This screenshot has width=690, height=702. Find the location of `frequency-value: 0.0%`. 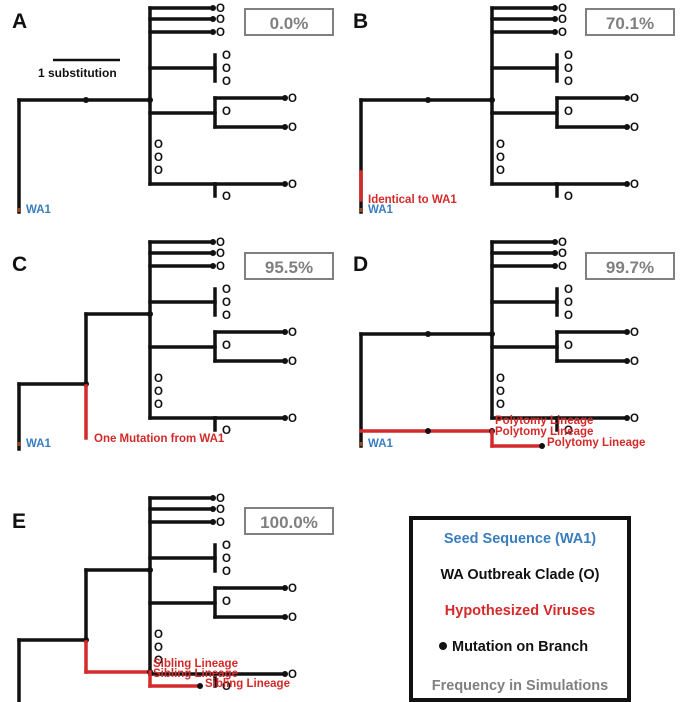

frequency-value: 0.0% is located at coordinates (289, 23).